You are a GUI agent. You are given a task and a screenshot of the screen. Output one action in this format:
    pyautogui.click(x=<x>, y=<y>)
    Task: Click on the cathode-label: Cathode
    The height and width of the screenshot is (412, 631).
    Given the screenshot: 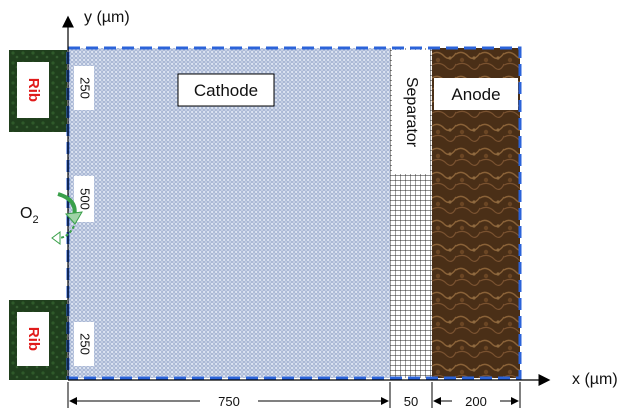 What is the action you would take?
    pyautogui.click(x=226, y=90)
    